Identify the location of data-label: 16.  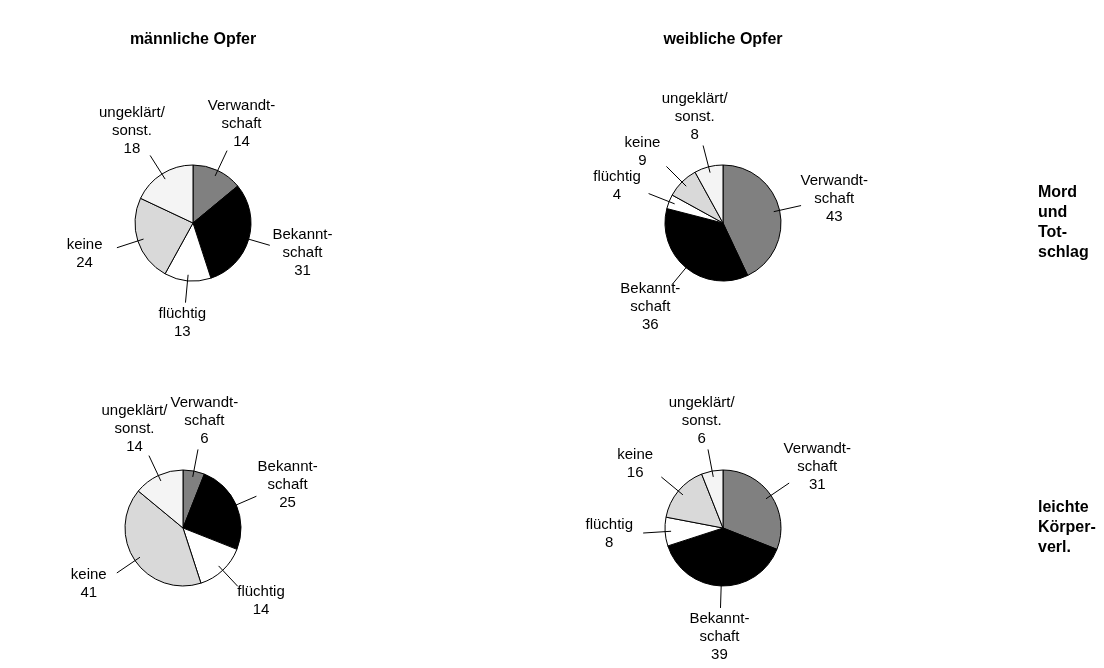
(635, 472).